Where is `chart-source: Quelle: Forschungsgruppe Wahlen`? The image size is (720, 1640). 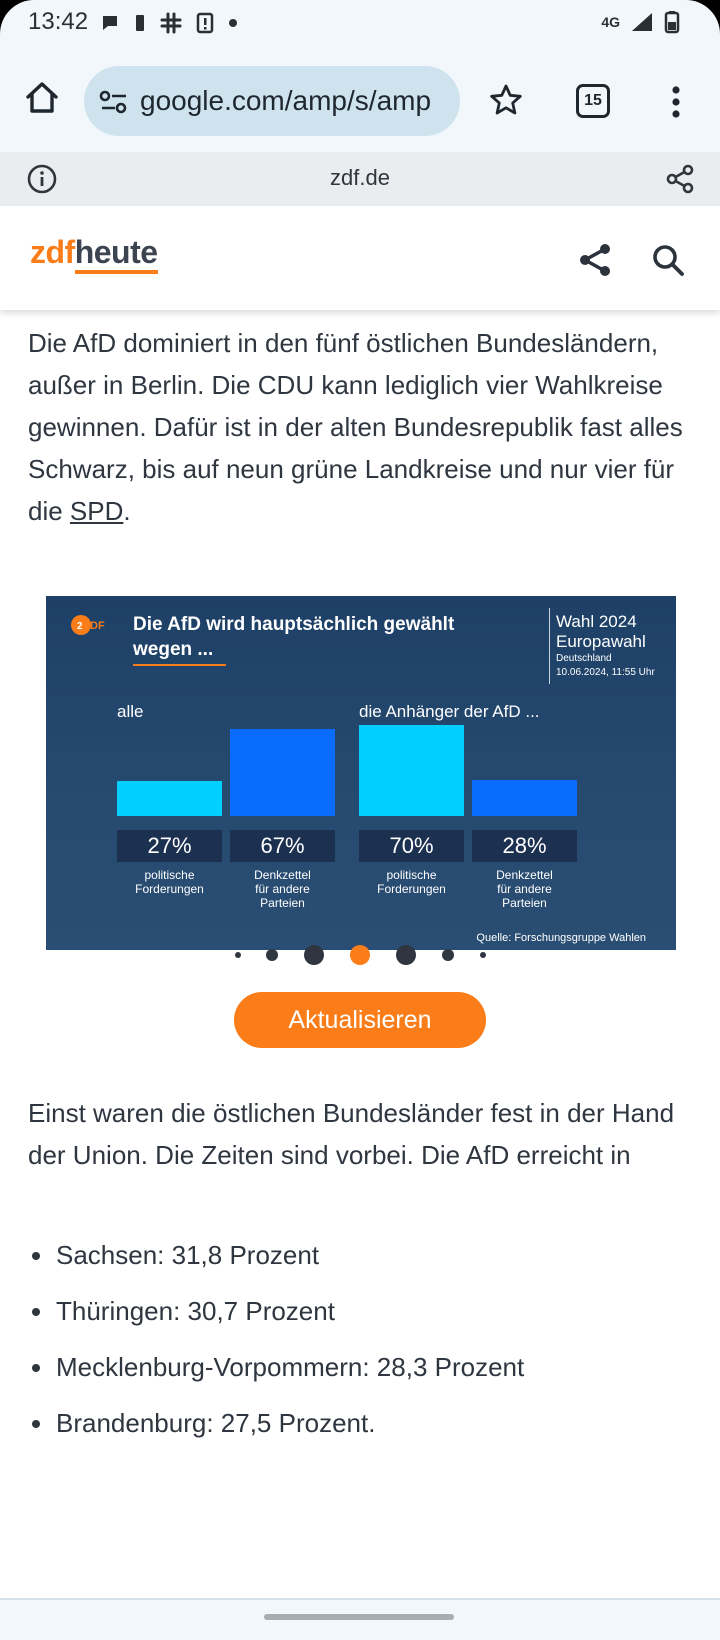
chart-source: Quelle: Forschungsgruppe Wahlen is located at coordinates (561, 938).